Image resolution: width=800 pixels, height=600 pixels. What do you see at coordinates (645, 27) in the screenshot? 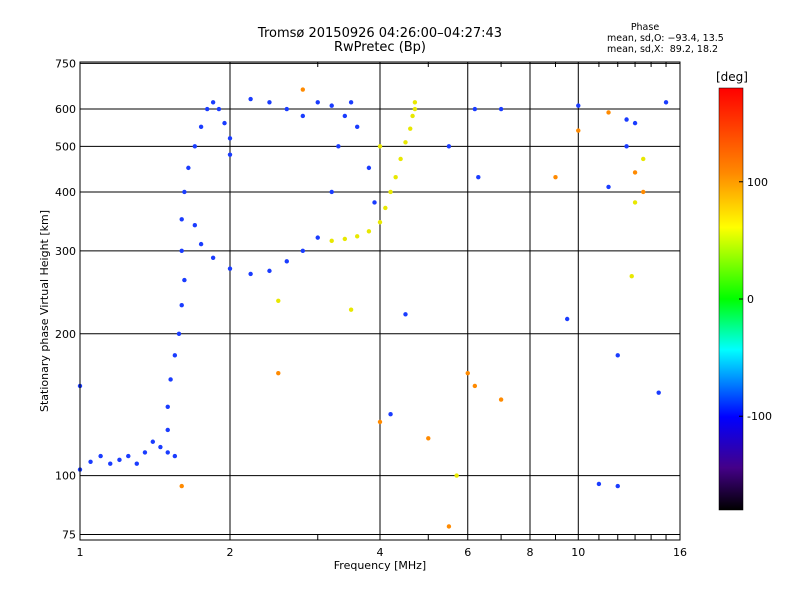
I see `phase-stats-heading: Phase` at bounding box center [645, 27].